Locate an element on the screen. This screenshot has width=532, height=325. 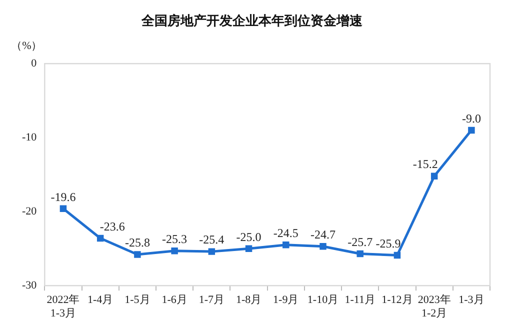
data-label: -19.6 is located at coordinates (63, 197).